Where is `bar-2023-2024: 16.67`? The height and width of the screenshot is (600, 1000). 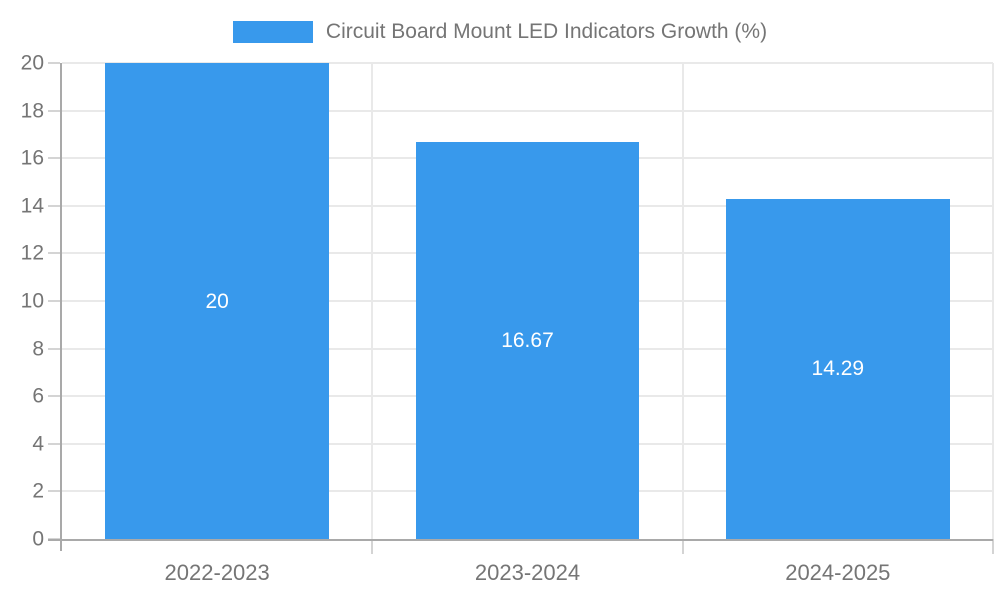 bar-2023-2024: 16.67 is located at coordinates (527, 340).